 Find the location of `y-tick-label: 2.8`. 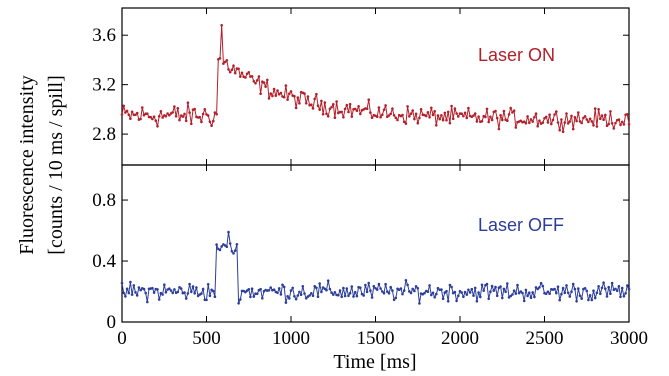

y-tick-label: 2.8 is located at coordinates (104, 134).